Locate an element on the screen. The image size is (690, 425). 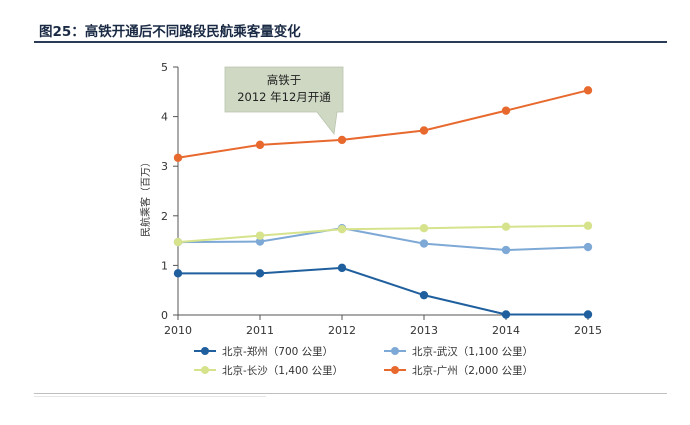
x-tick-label: 2012 is located at coordinates (342, 330).